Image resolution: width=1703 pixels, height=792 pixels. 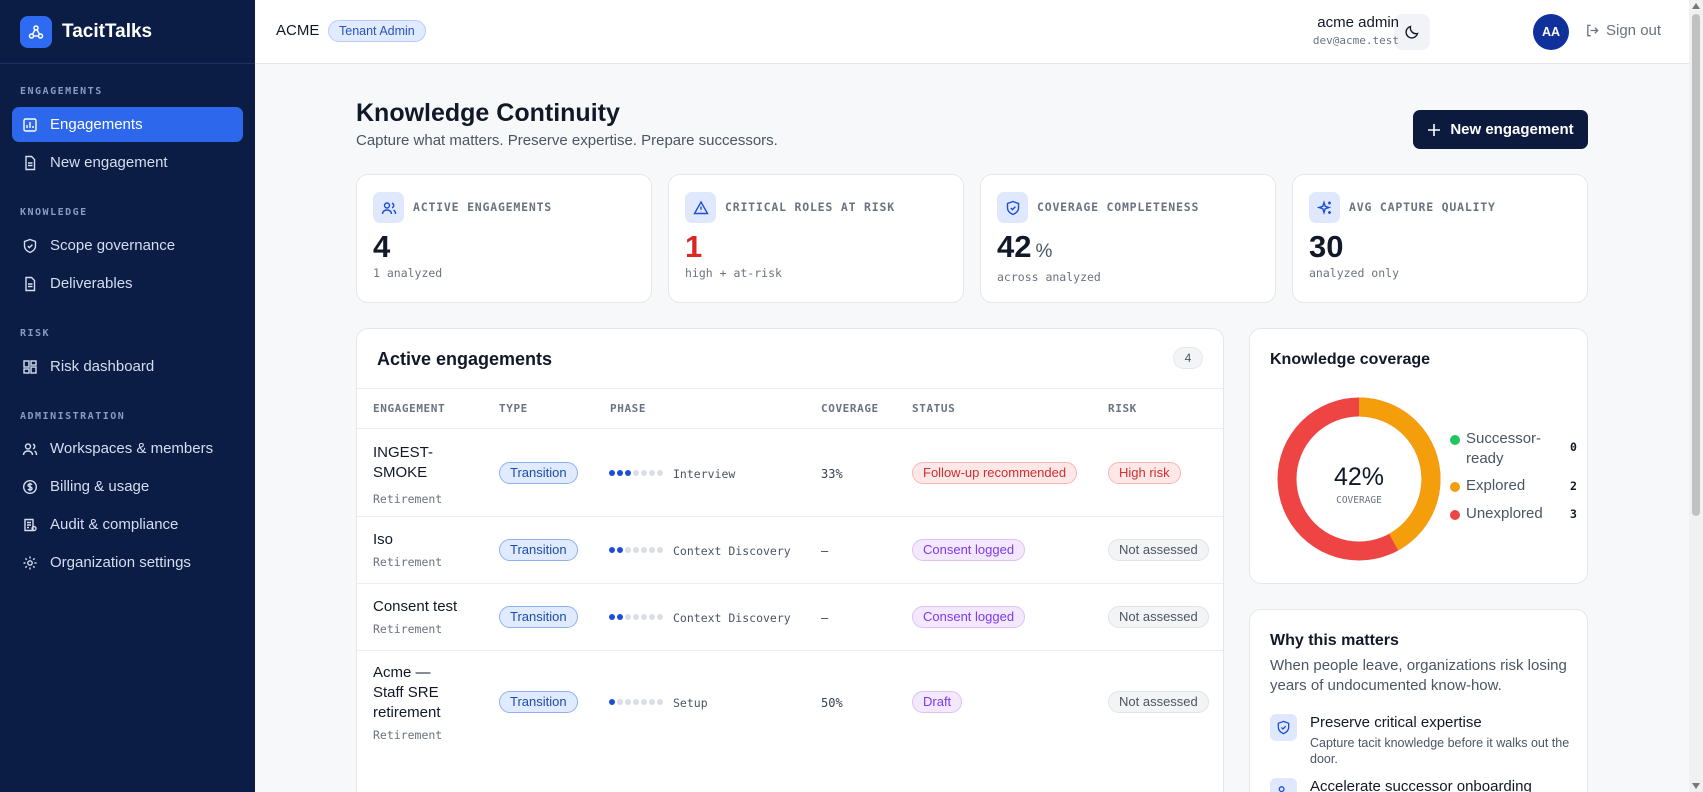 I want to click on tenant-name: ACME, so click(x=298, y=30).